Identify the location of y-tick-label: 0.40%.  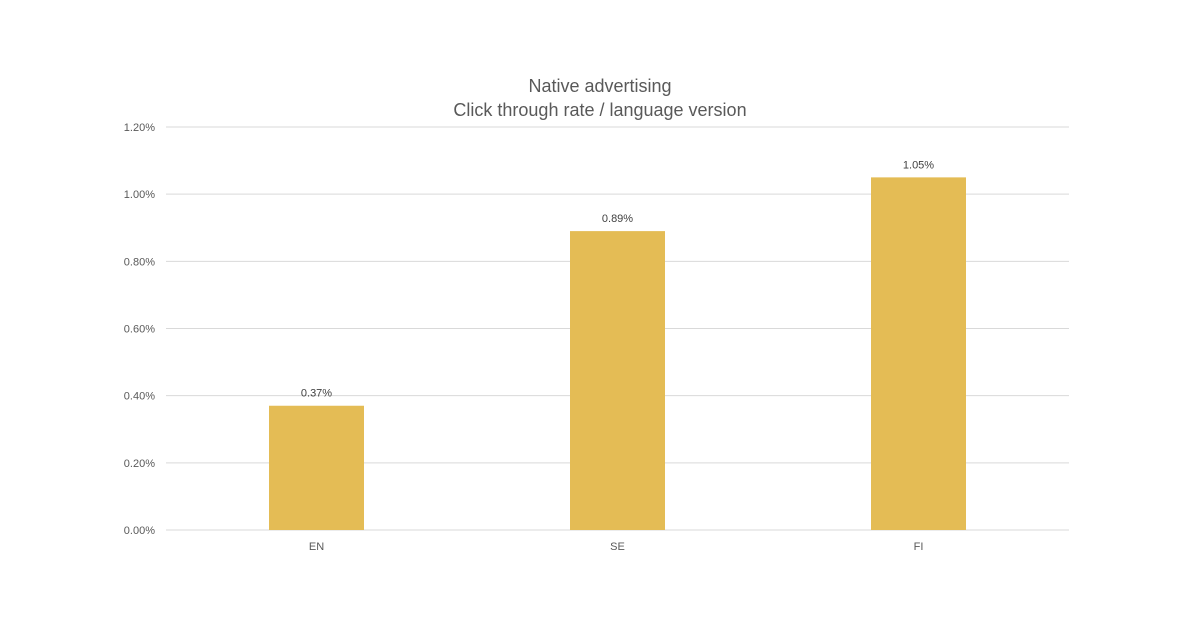
(139, 397).